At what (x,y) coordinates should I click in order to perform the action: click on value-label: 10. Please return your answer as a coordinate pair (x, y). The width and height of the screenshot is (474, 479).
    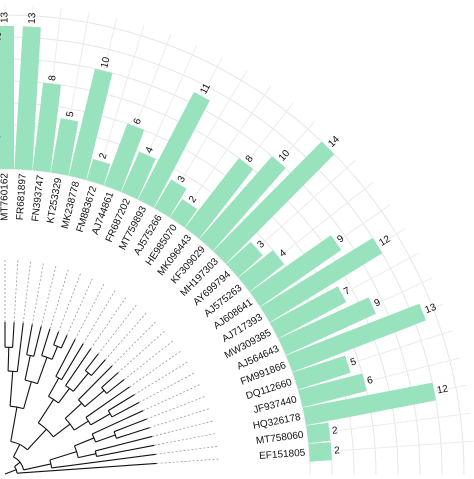
    Looking at the image, I should click on (105, 62).